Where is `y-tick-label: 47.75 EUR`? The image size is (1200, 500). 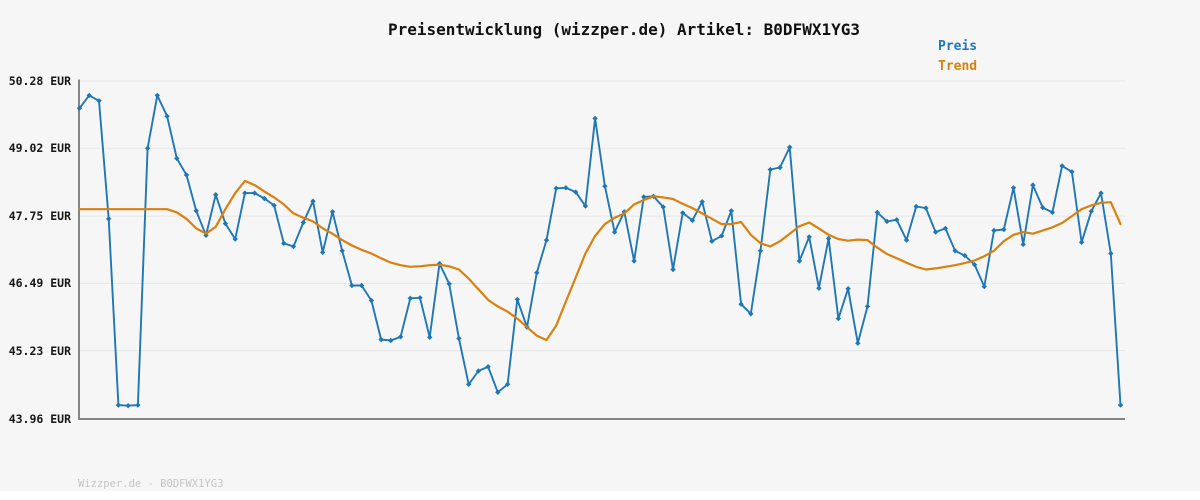 y-tick-label: 47.75 EUR is located at coordinates (39, 216).